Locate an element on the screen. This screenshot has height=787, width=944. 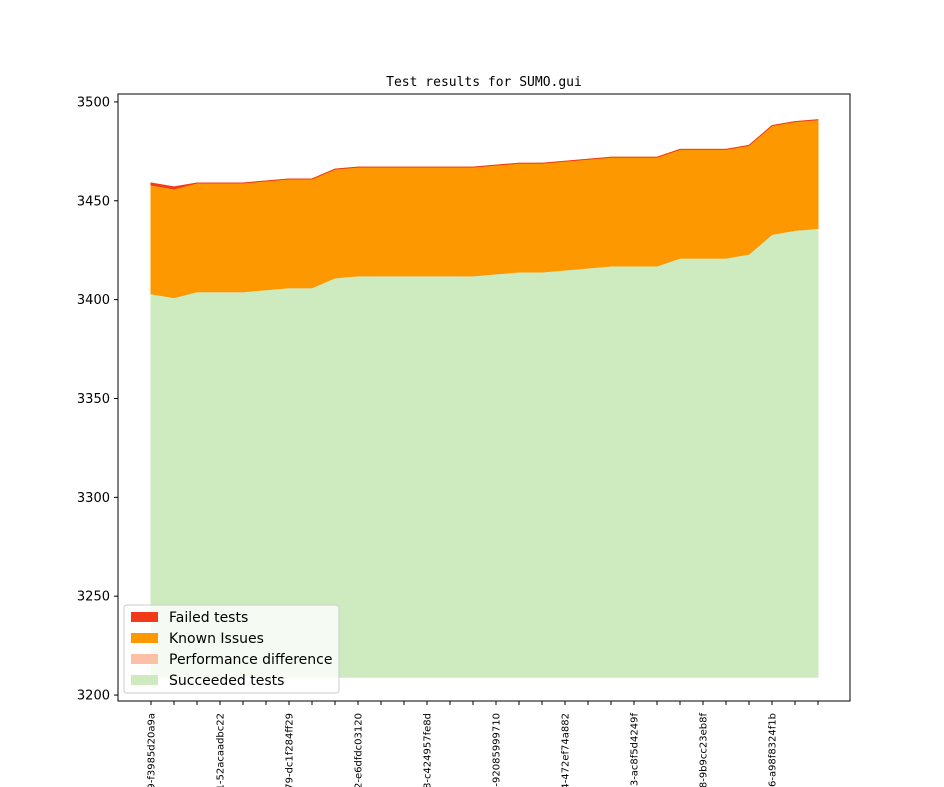
legend-box is located at coordinates (231, 649).